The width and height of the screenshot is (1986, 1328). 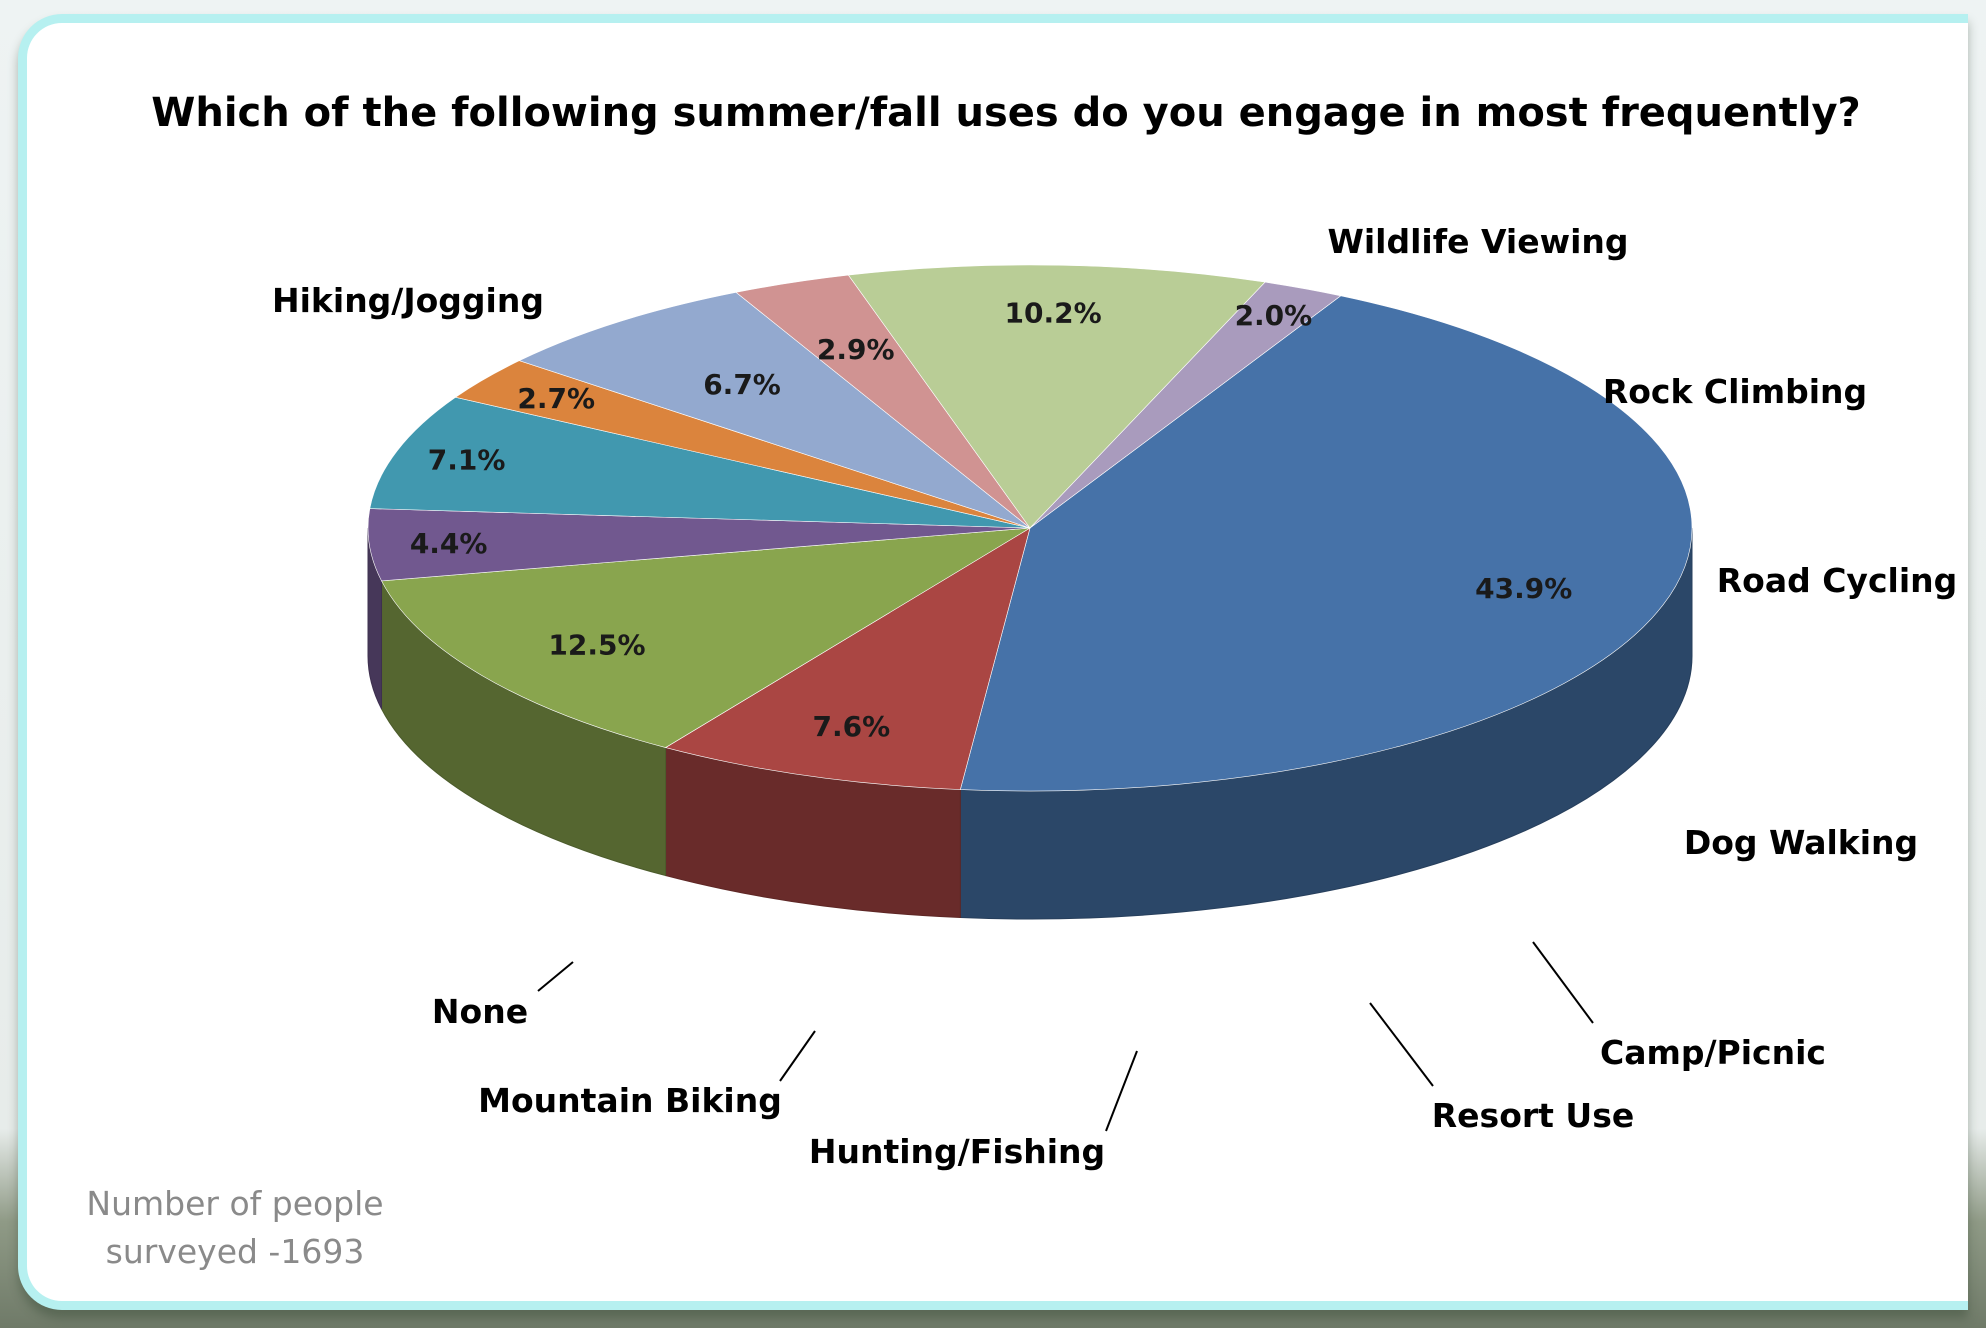 What do you see at coordinates (467, 459) in the screenshot?
I see `value-label-4: 7.1%` at bounding box center [467, 459].